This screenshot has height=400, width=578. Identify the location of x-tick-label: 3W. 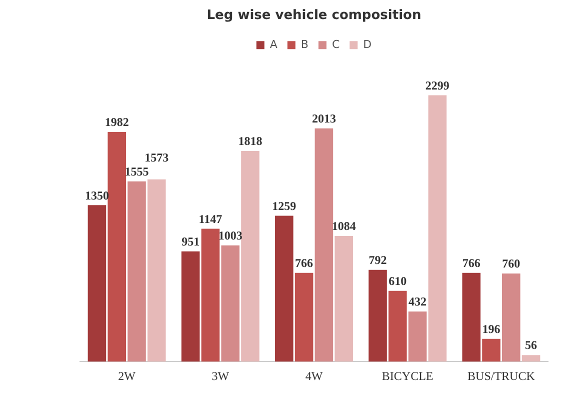
(221, 375).